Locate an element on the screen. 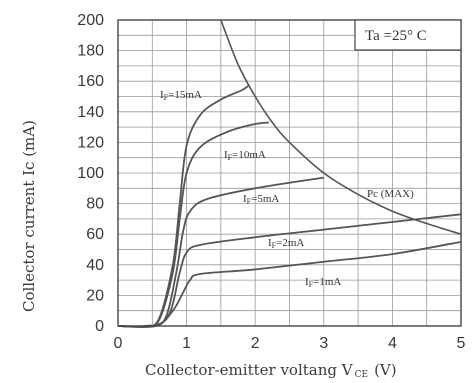 This screenshot has width=474, height=383. label-if-2ma: IF=2mA is located at coordinates (286, 243).